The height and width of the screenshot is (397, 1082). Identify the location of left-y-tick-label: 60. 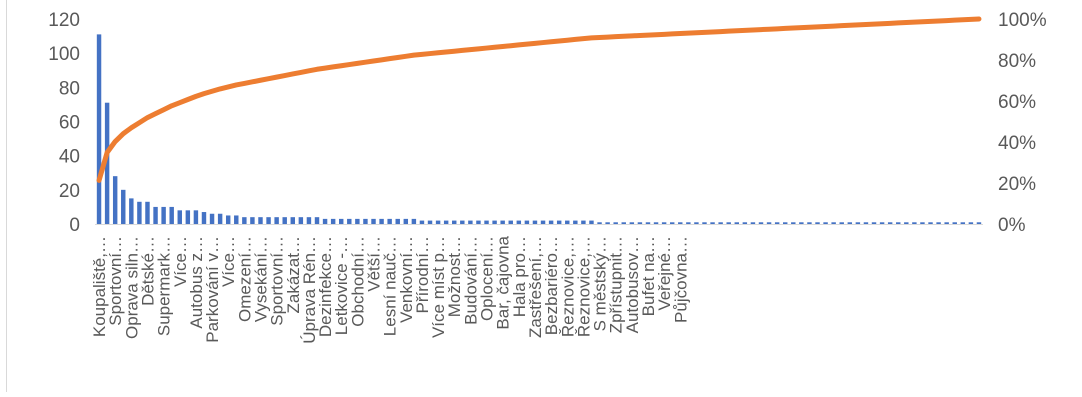
(69, 123).